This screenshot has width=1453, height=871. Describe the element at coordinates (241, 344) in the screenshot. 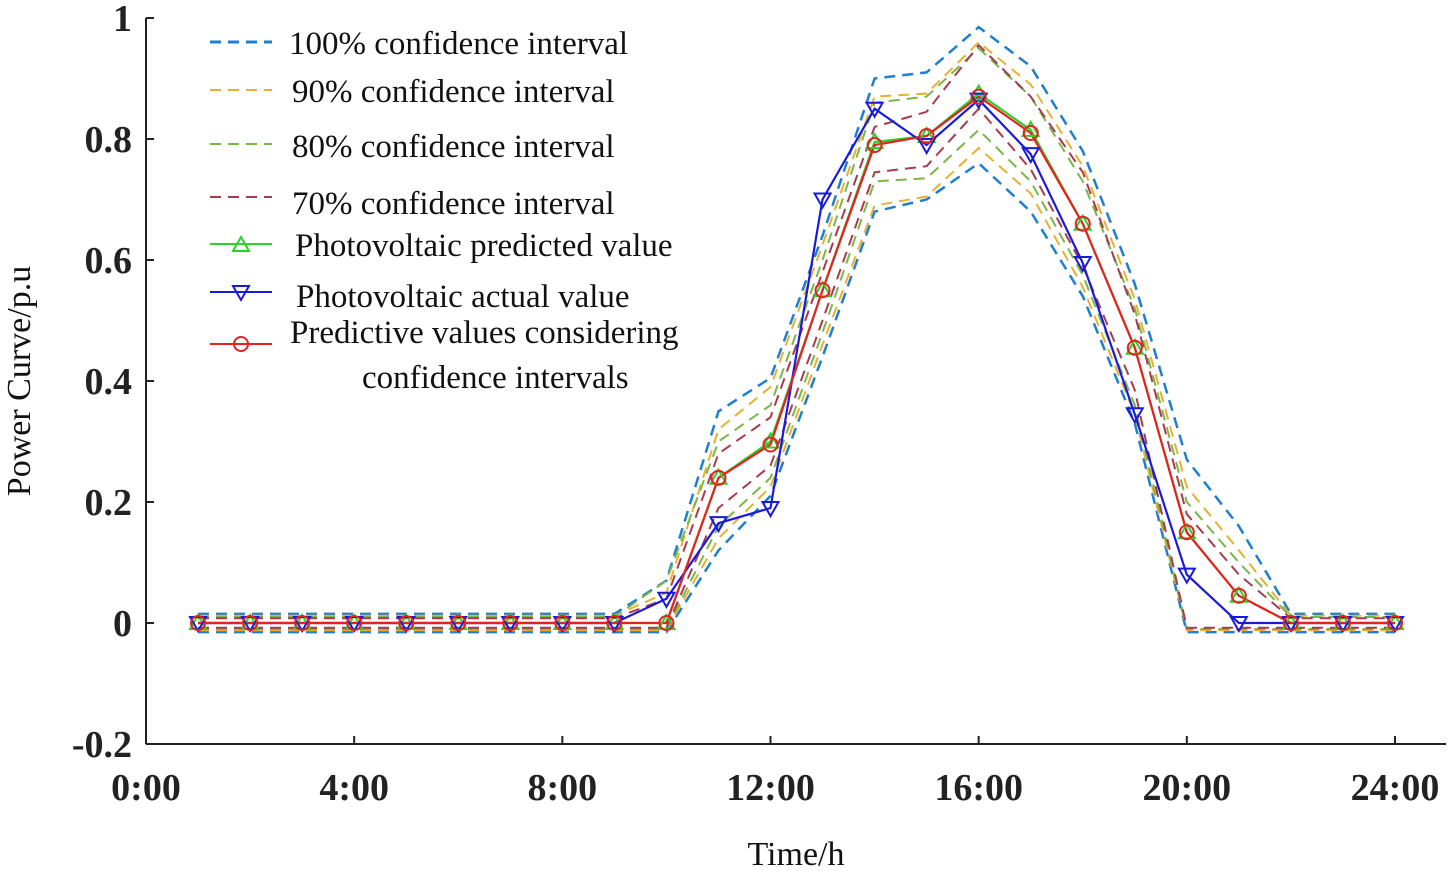

I see `legend-marker-circle-icon` at that location.